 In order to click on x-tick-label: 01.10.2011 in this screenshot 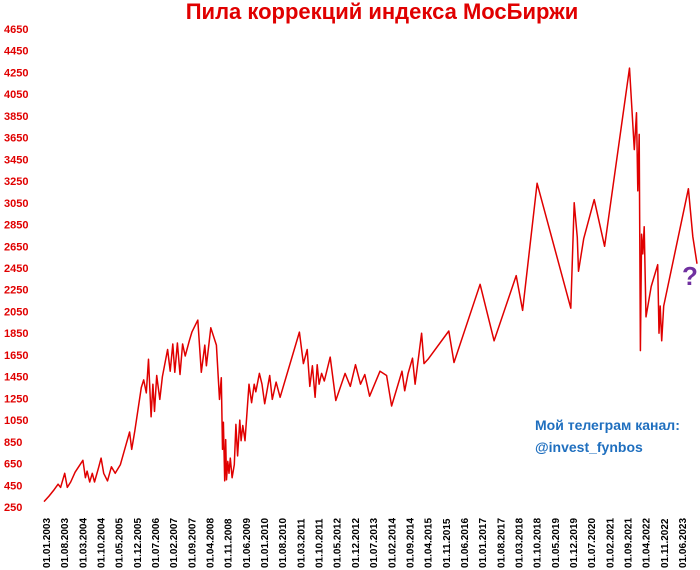, I will do `click(320, 543)`.